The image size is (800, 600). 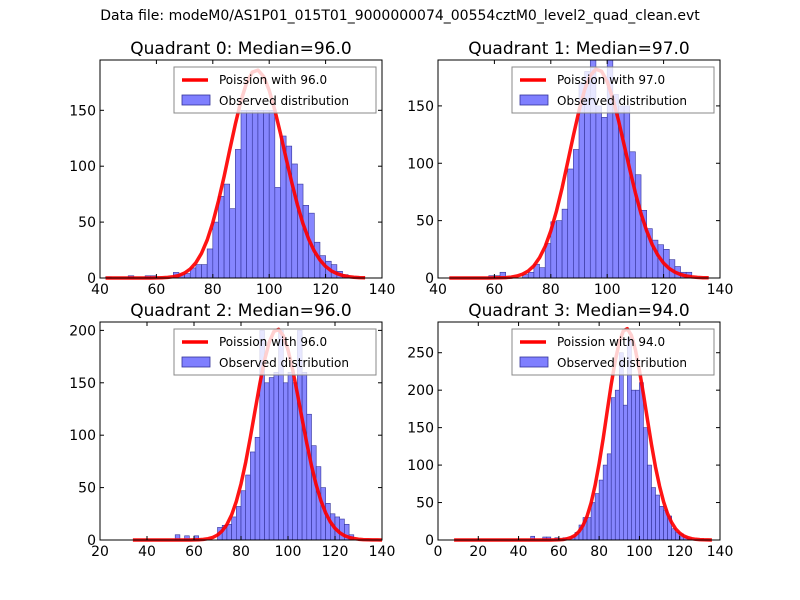 What do you see at coordinates (579, 169) in the screenshot?
I see `axes-frame` at bounding box center [579, 169].